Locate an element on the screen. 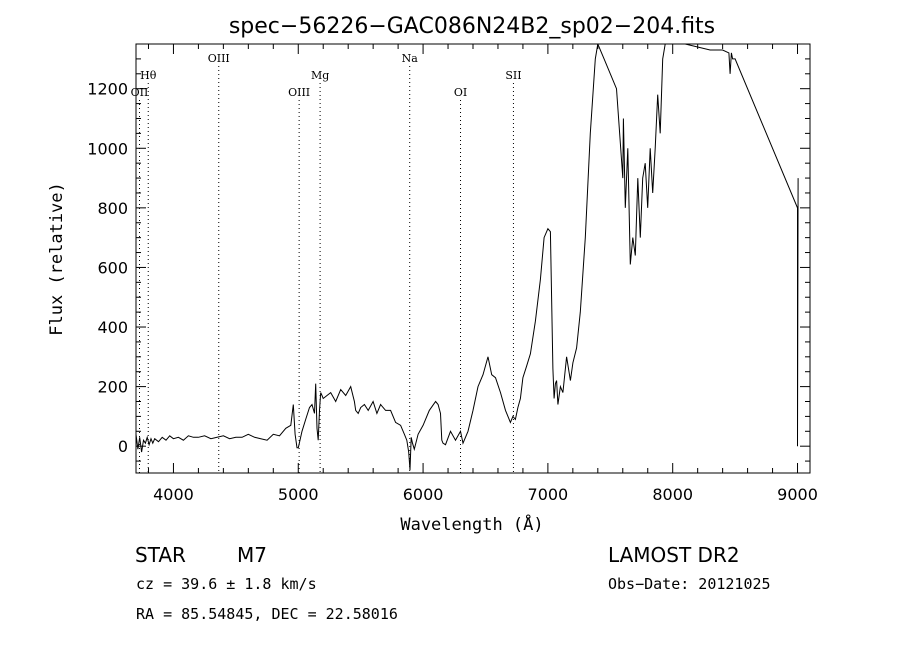  x-tick-label: 4000 is located at coordinates (173, 494).